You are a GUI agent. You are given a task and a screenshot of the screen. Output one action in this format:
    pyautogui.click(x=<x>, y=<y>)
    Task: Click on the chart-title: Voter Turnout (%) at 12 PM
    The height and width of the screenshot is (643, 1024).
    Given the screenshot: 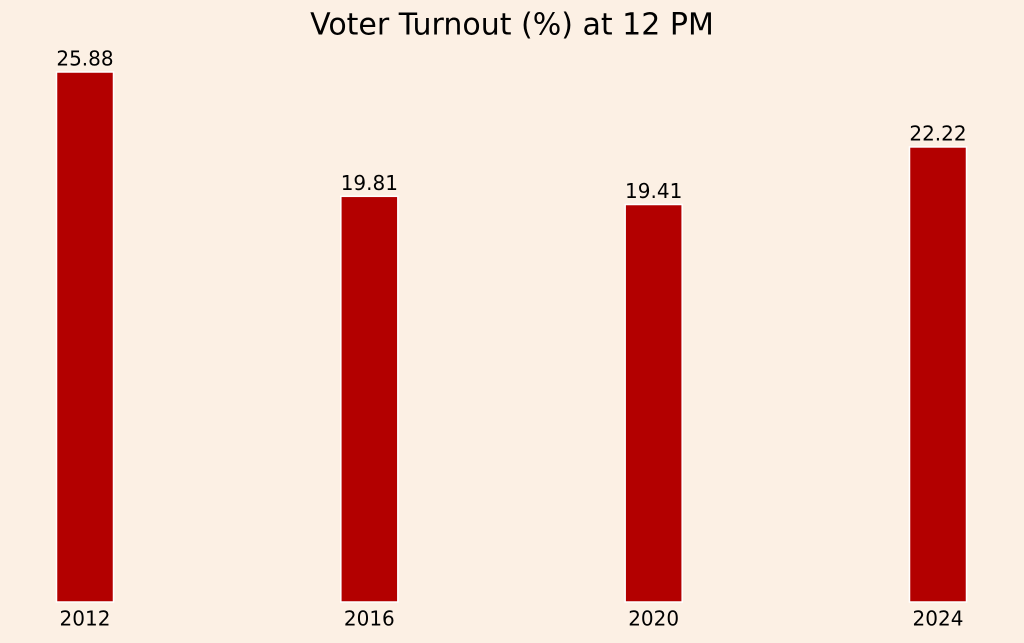 What is the action you would take?
    pyautogui.click(x=512, y=25)
    